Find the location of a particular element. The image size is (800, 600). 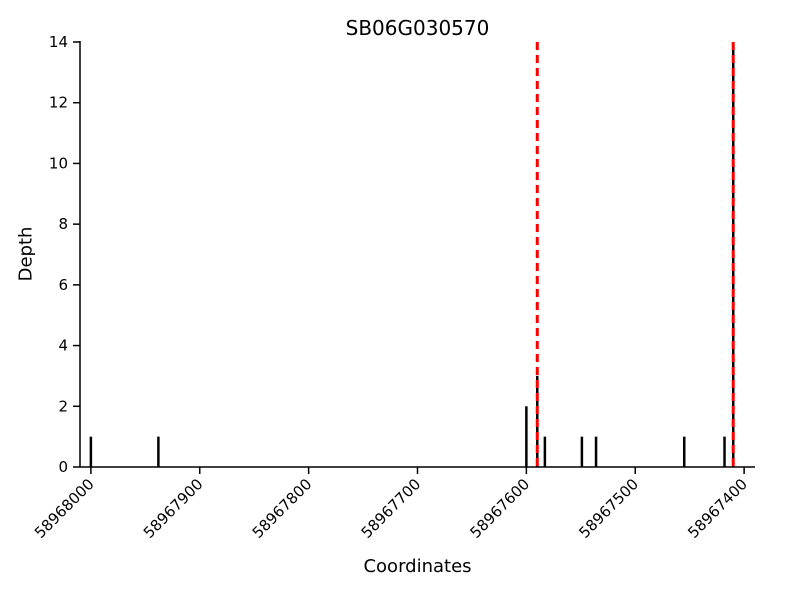

x-tick-label: 58967700 is located at coordinates (391, 508).